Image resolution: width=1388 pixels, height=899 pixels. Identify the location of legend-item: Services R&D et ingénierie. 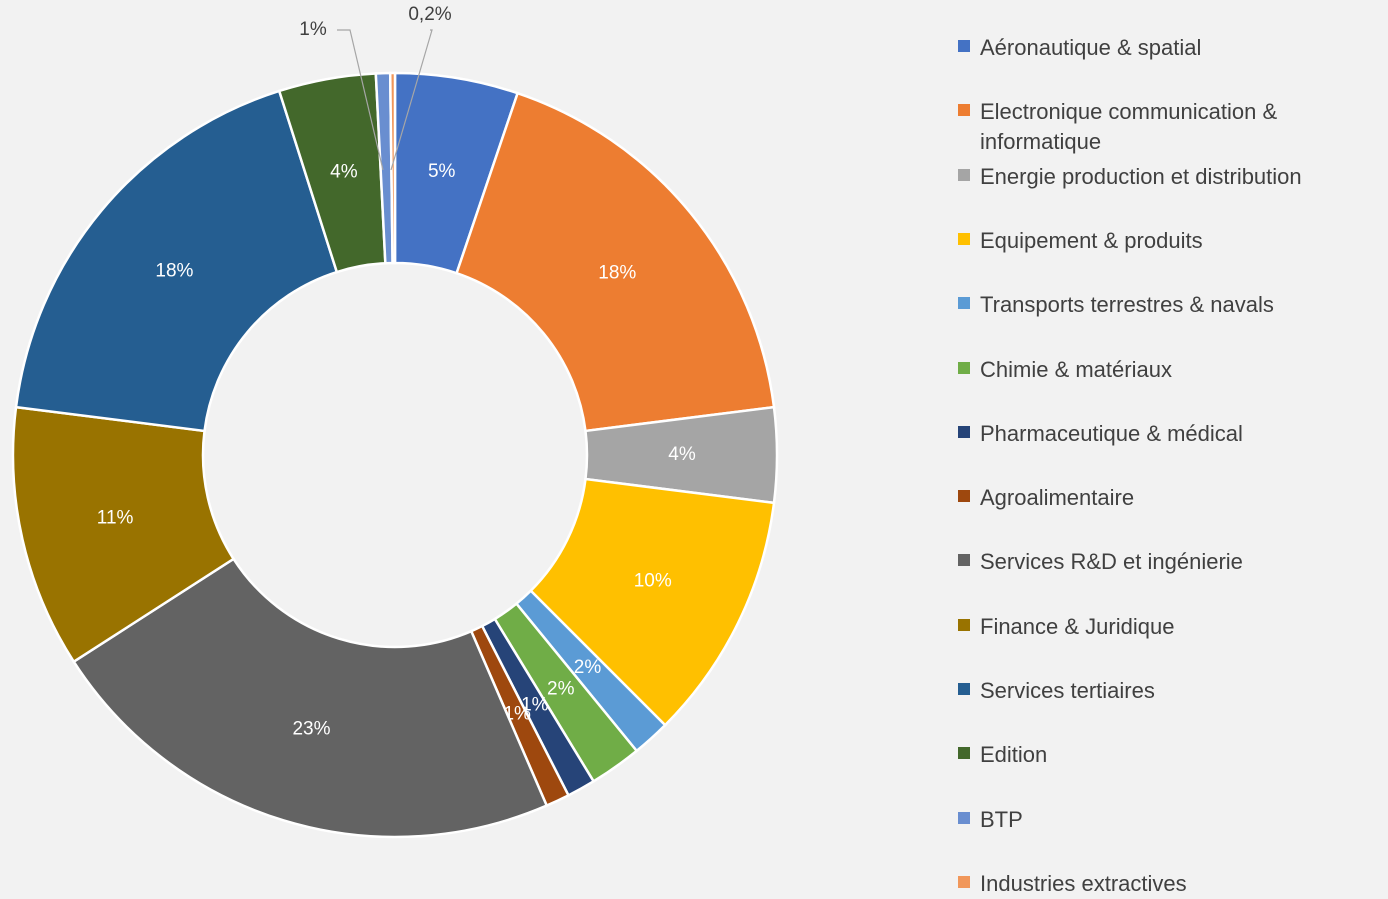
(1172, 562).